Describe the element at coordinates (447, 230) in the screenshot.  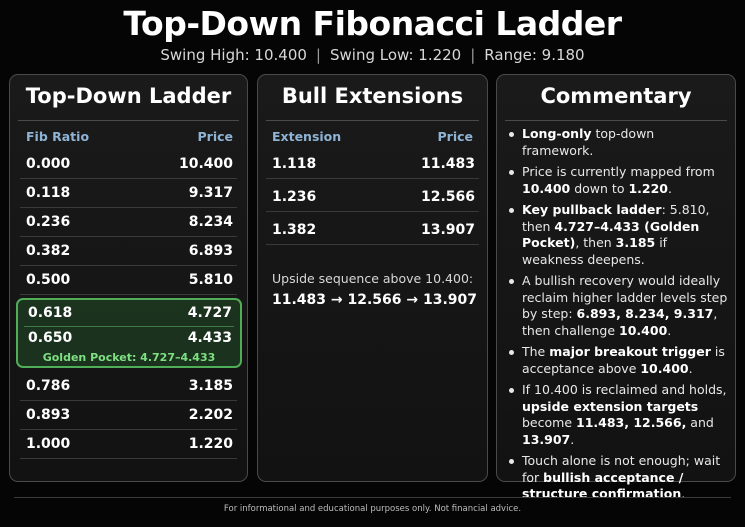
I see `price: 13.907` at that location.